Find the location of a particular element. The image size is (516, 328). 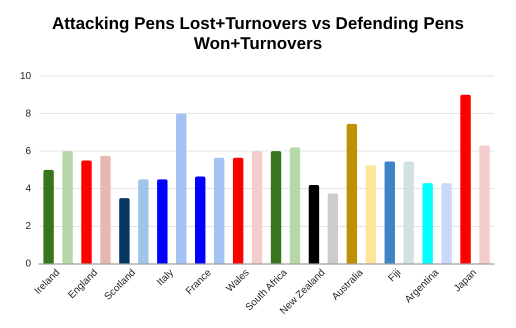

y-tick-label: 4 is located at coordinates (29, 188).